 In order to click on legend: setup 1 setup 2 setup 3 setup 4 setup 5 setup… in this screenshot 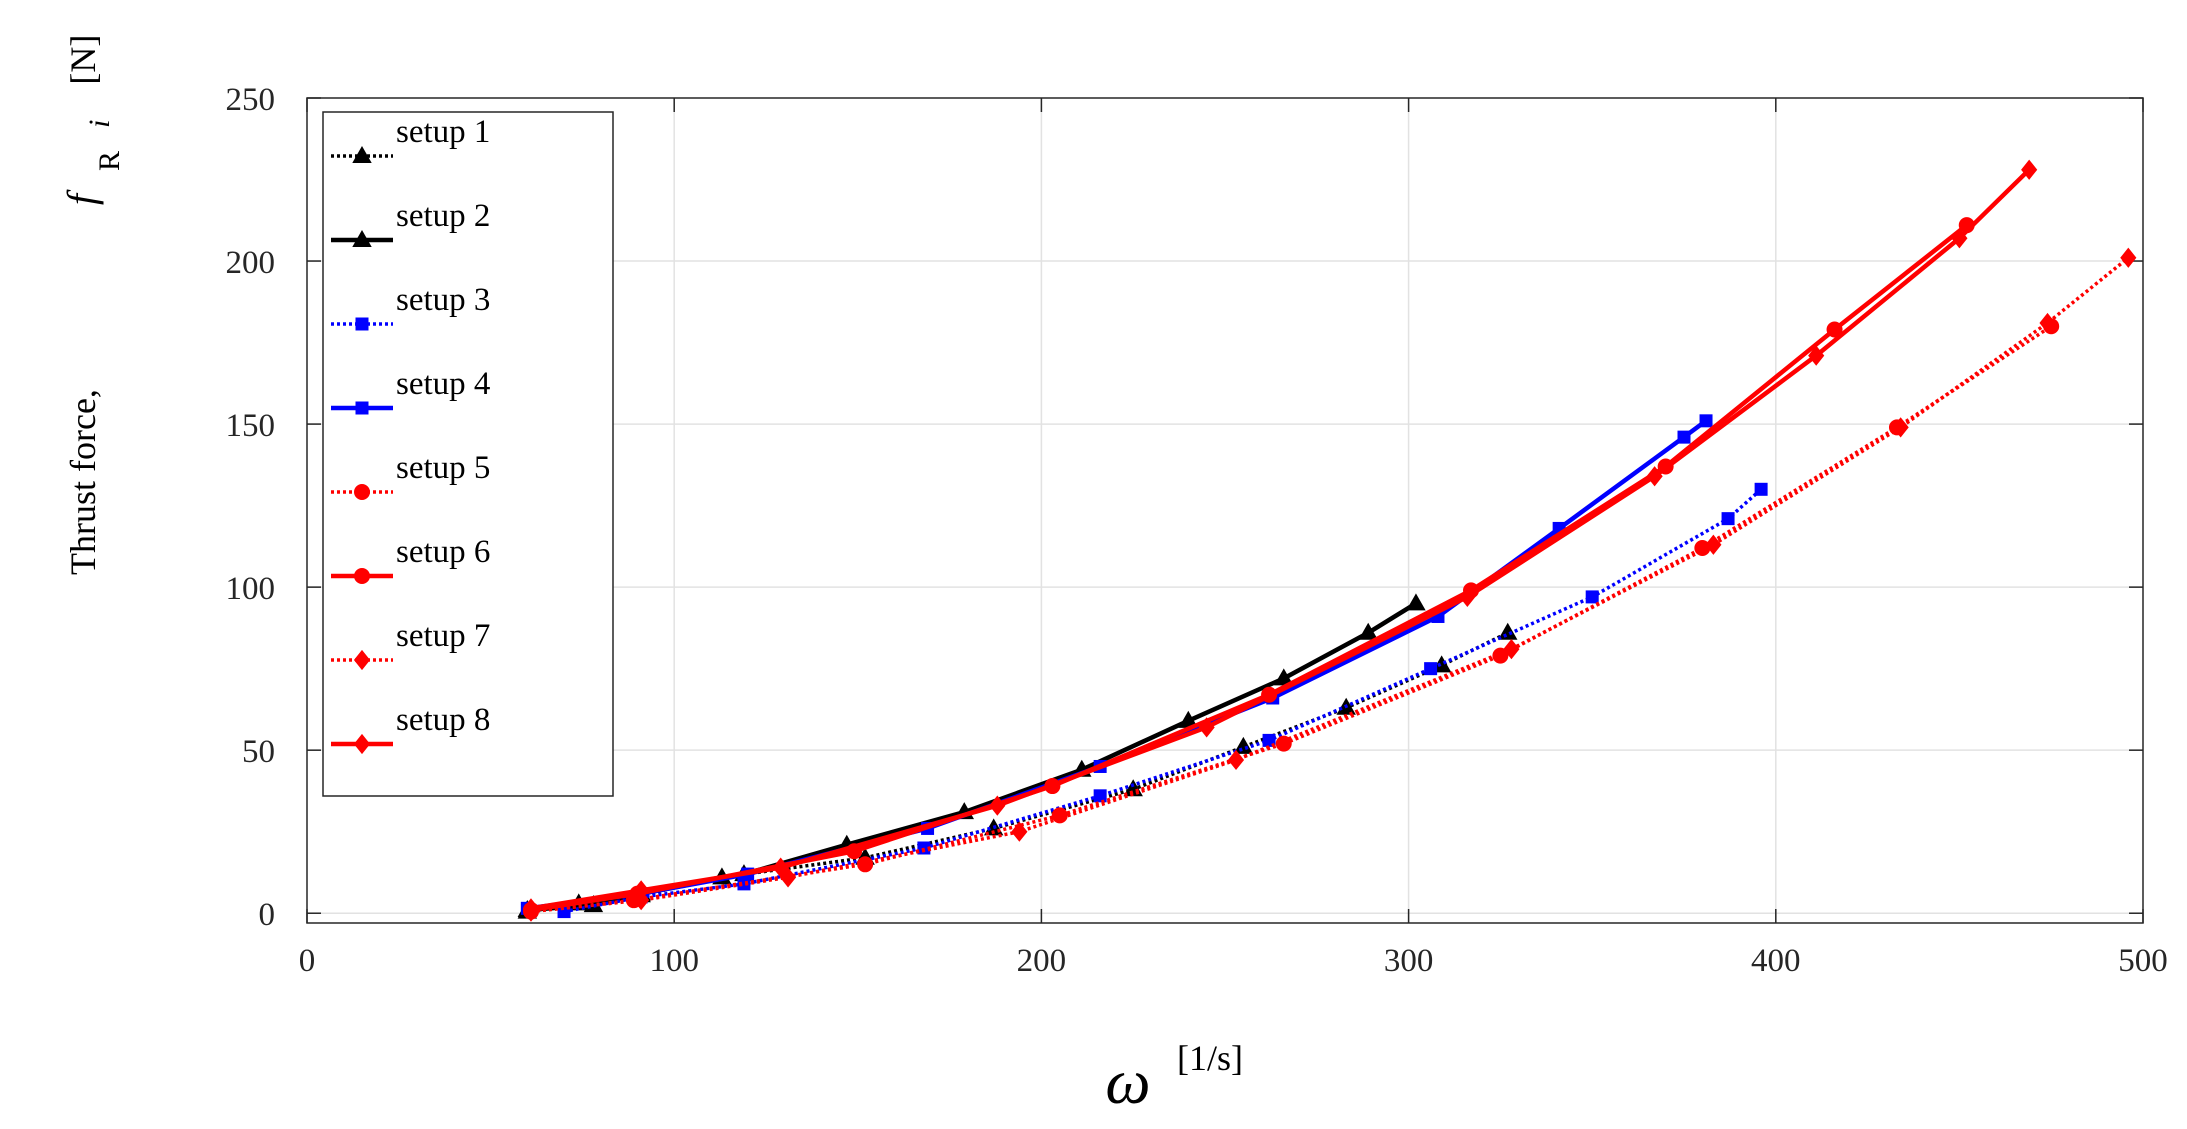, I will do `click(468, 454)`.